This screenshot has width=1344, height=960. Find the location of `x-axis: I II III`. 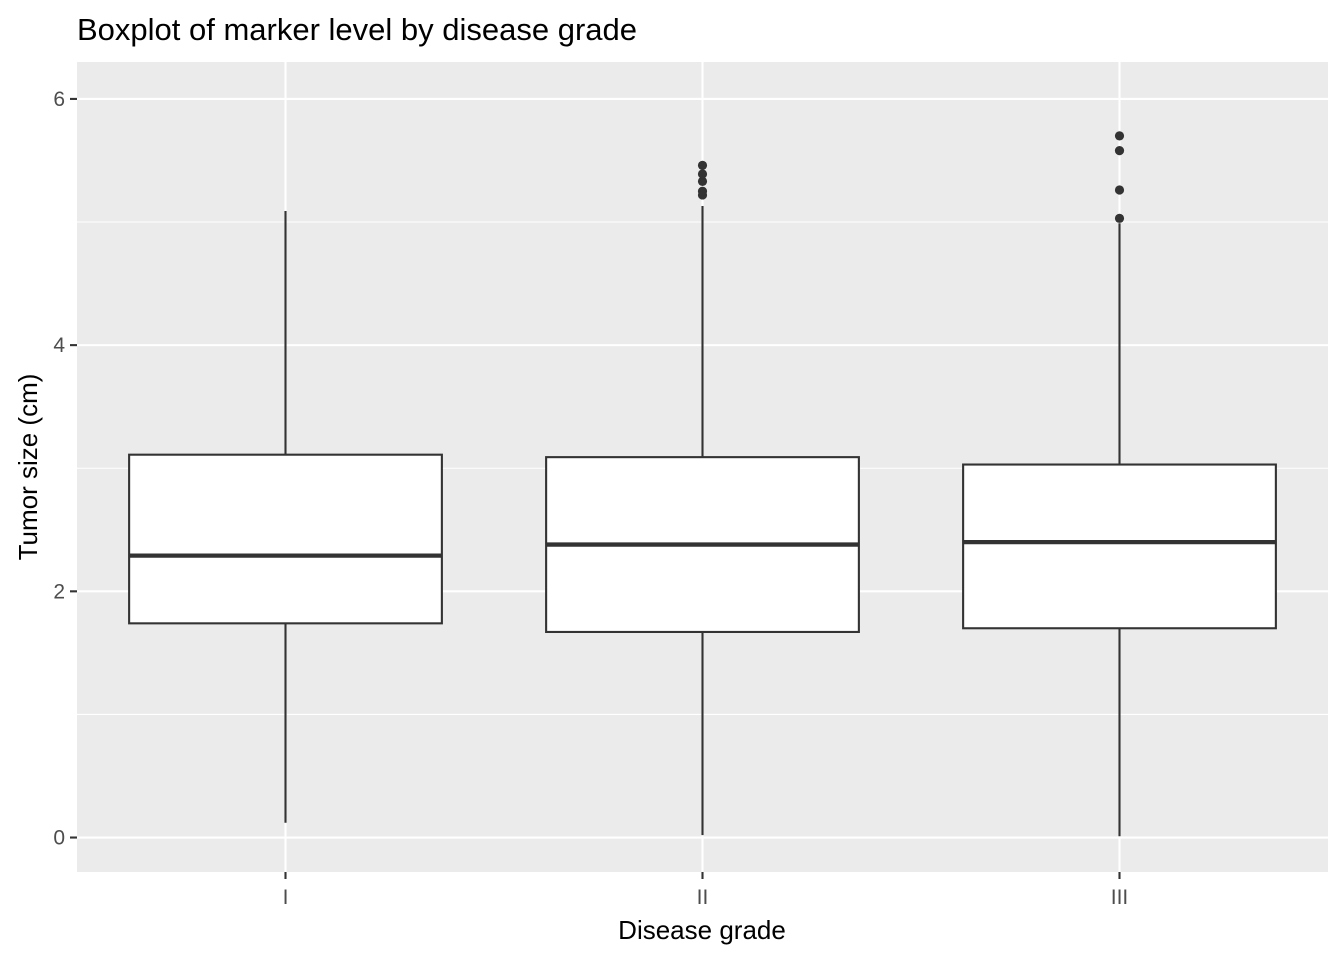

x-axis: I II III is located at coordinates (706, 890).